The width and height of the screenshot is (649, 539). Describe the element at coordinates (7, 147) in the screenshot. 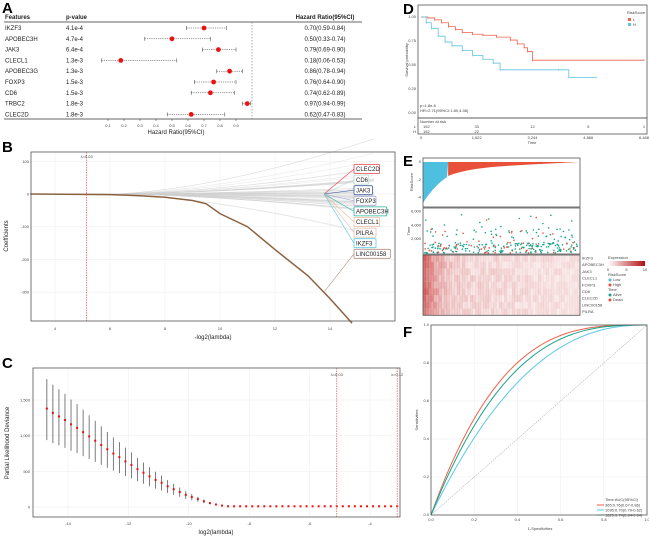

I see `panel-label-b: B` at that location.